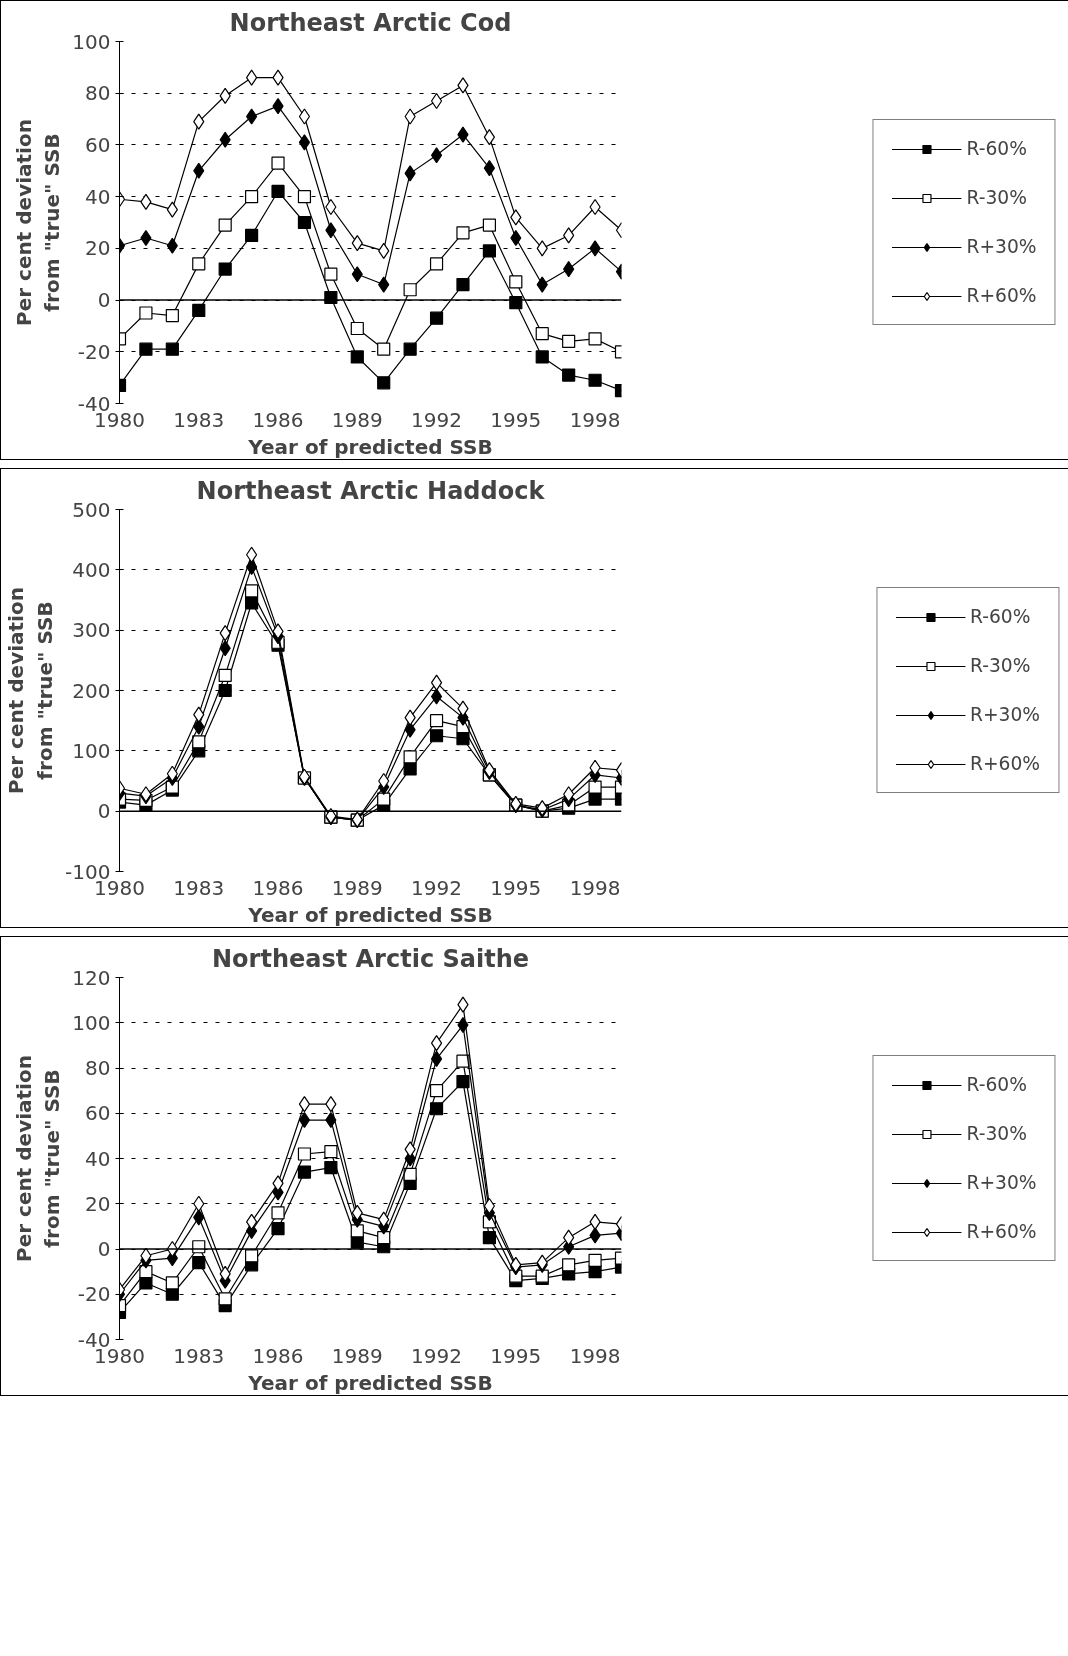  What do you see at coordinates (91, 690) in the screenshot?
I see `y-tick-label: 200` at bounding box center [91, 690].